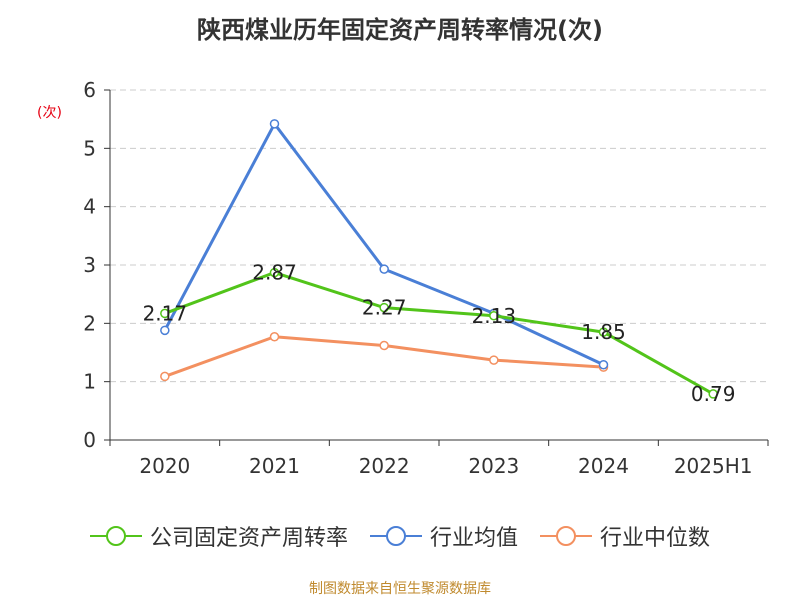  What do you see at coordinates (89, 148) in the screenshot?
I see `y-tick-label: 5` at bounding box center [89, 148].